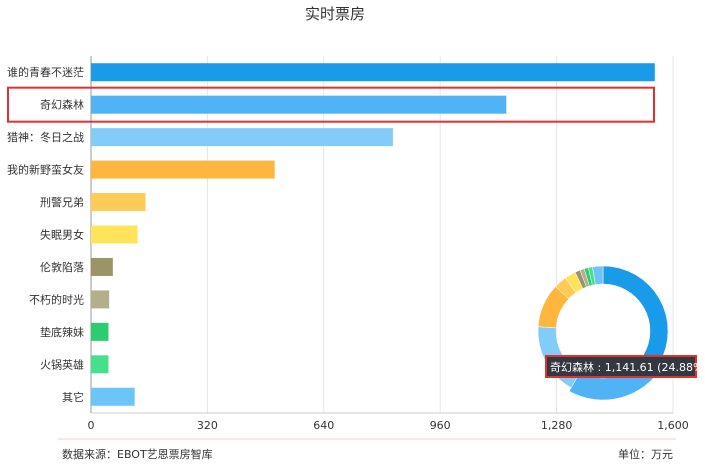  I want to click on category-label: 奇幻森林, so click(62, 105).